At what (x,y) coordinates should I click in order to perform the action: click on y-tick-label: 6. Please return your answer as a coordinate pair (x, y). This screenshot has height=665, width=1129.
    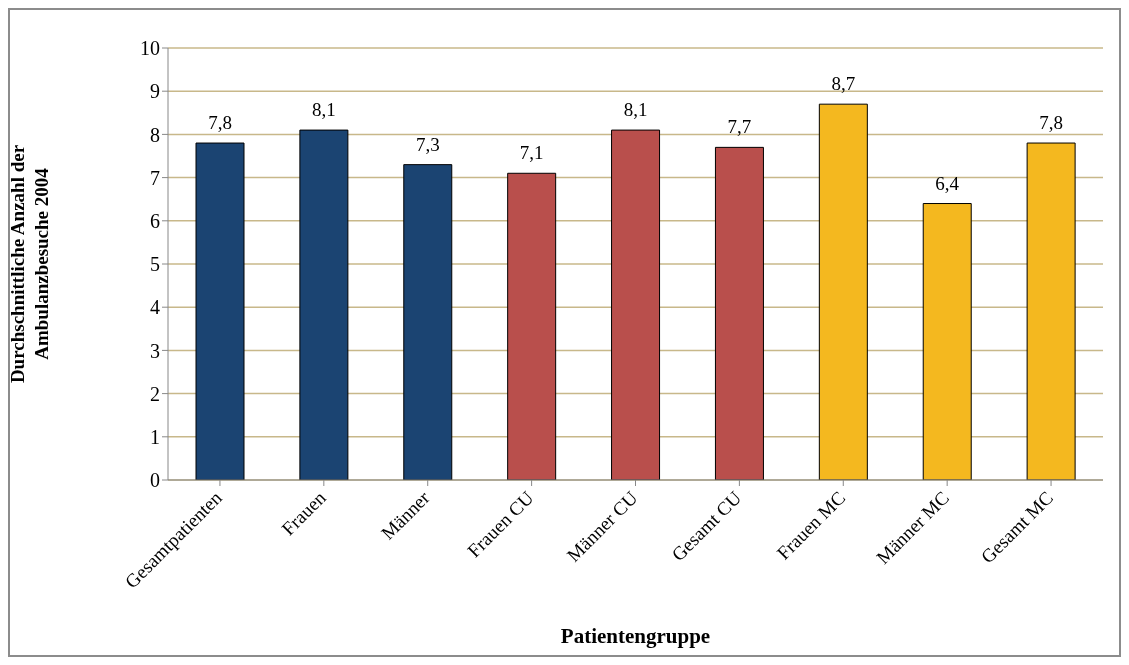
    Looking at the image, I should click on (155, 220).